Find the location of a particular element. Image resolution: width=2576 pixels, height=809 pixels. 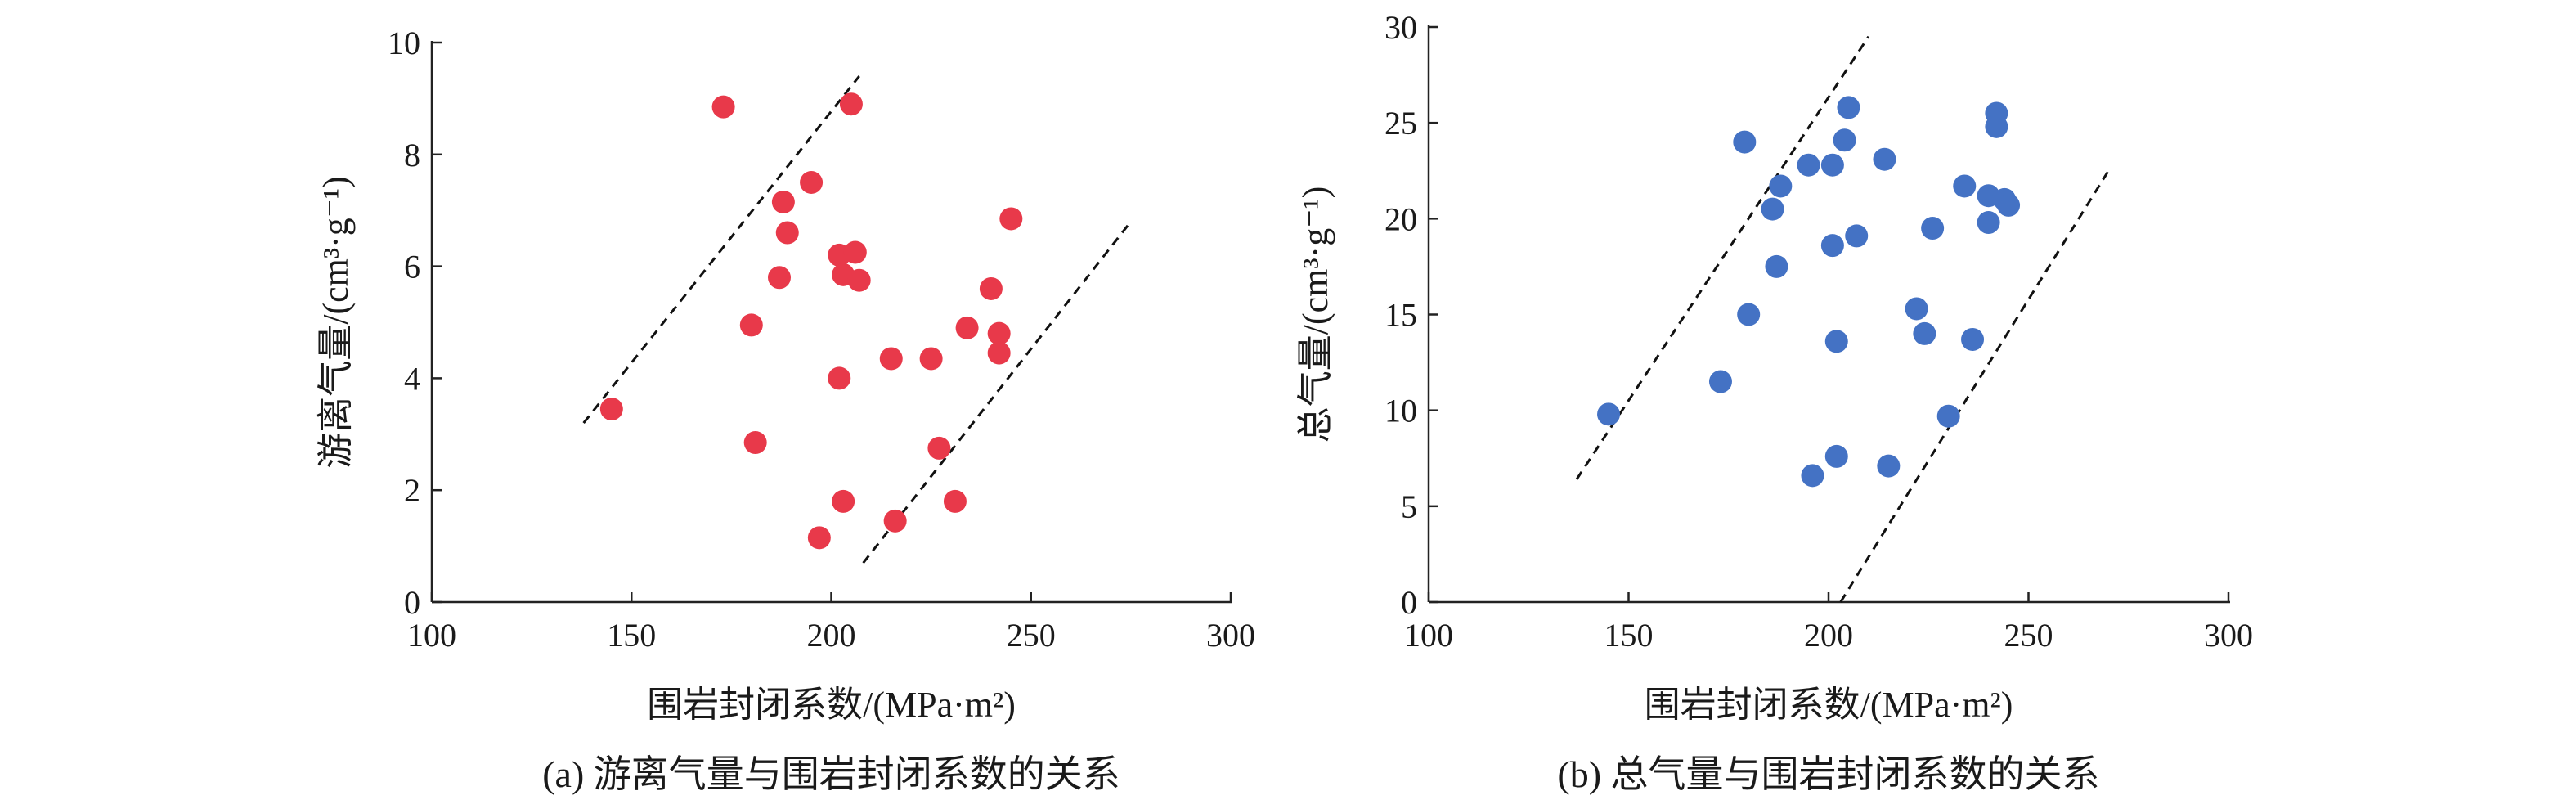

y-tick-label: 2 is located at coordinates (412, 490).